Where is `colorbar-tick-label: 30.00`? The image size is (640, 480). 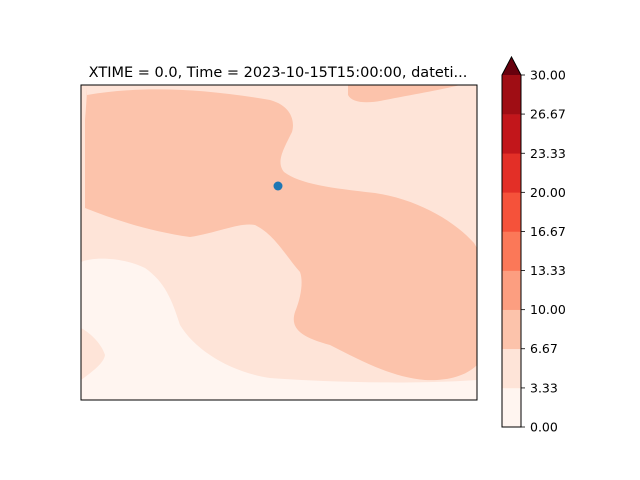
colorbar-tick-label: 30.00 is located at coordinates (548, 75).